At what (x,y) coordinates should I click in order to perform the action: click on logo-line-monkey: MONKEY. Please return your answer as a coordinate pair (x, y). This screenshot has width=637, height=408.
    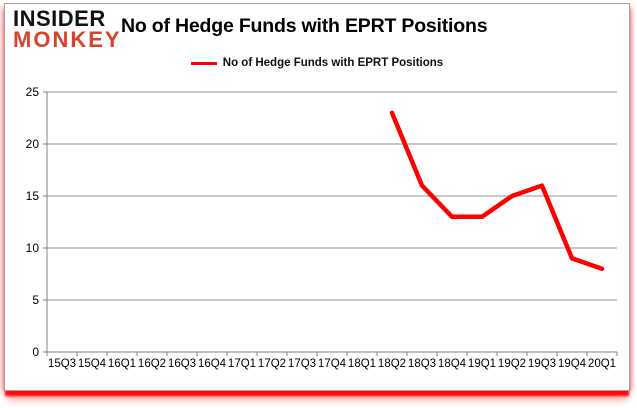
    Looking at the image, I should click on (67, 39).